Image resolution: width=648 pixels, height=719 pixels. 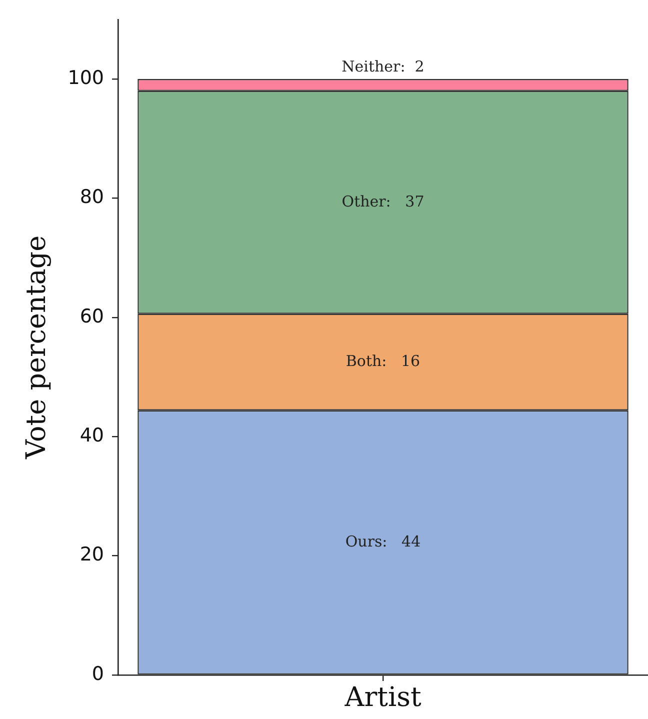 I want to click on data-label: Ours: 44, so click(x=383, y=541).